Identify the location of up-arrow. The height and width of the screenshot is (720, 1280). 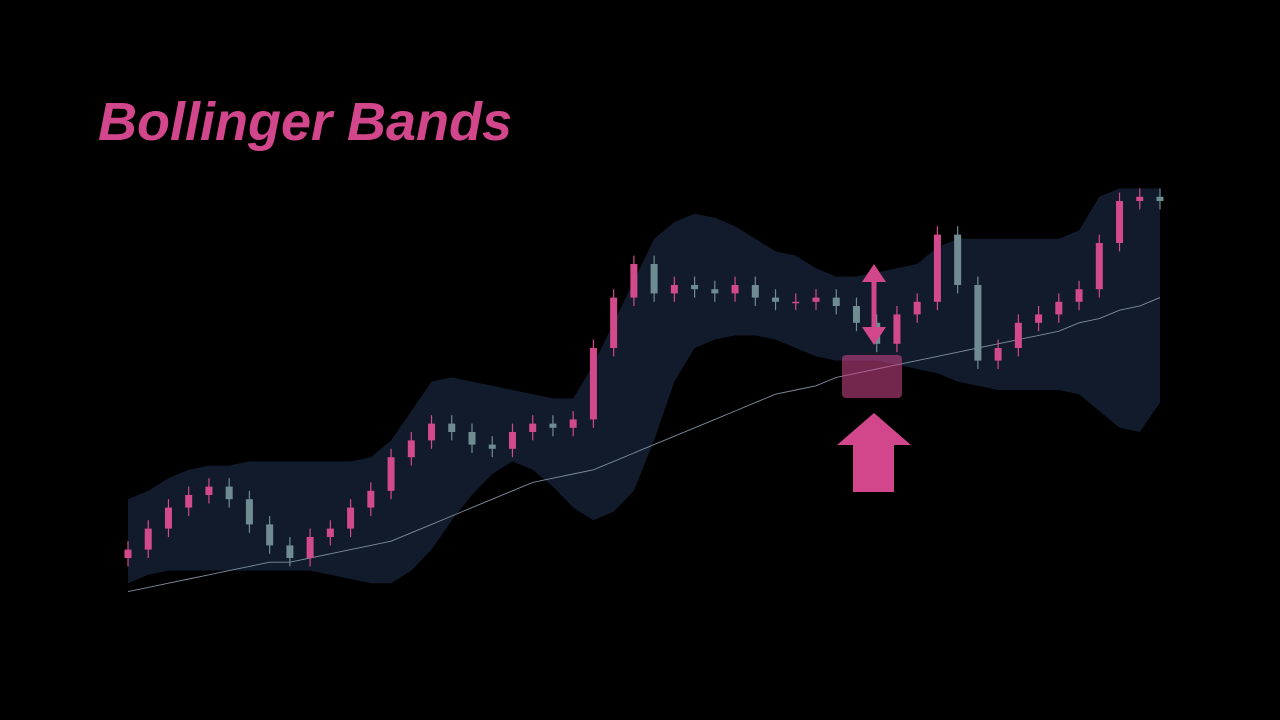
(874, 452).